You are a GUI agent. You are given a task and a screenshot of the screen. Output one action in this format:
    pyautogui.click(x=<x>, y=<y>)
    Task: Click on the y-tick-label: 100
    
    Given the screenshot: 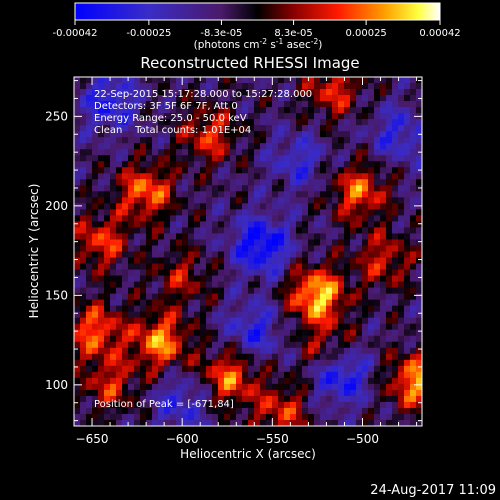 What is the action you would take?
    pyautogui.click(x=56, y=385)
    